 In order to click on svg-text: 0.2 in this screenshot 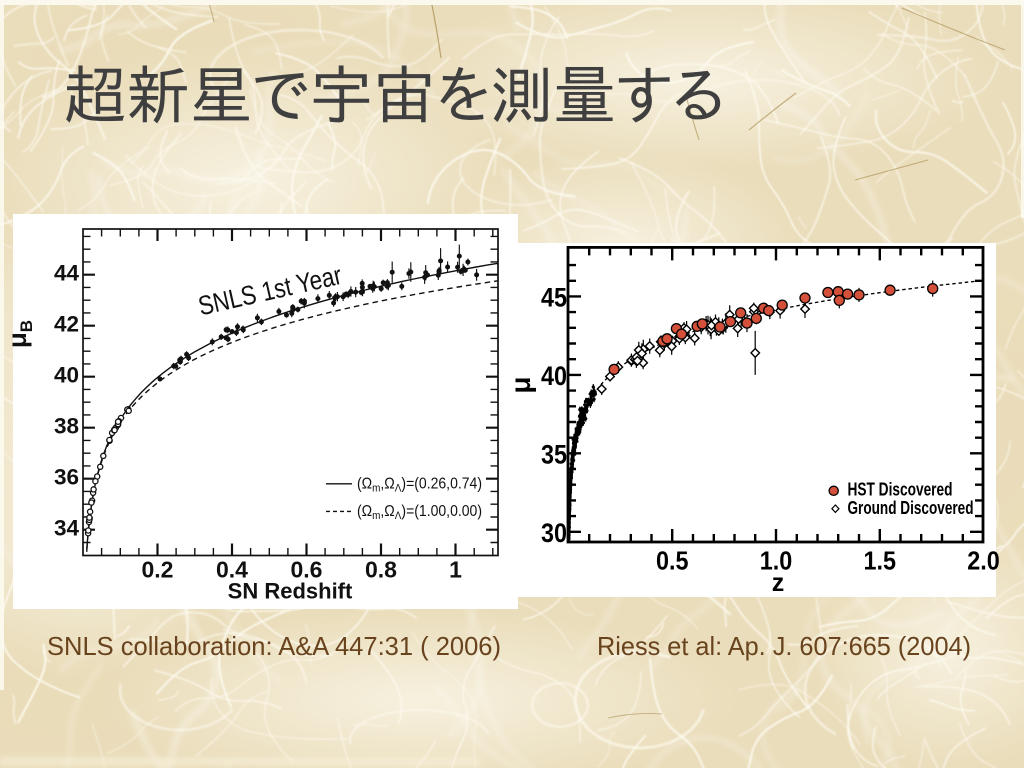, I will do `click(158, 570)`.